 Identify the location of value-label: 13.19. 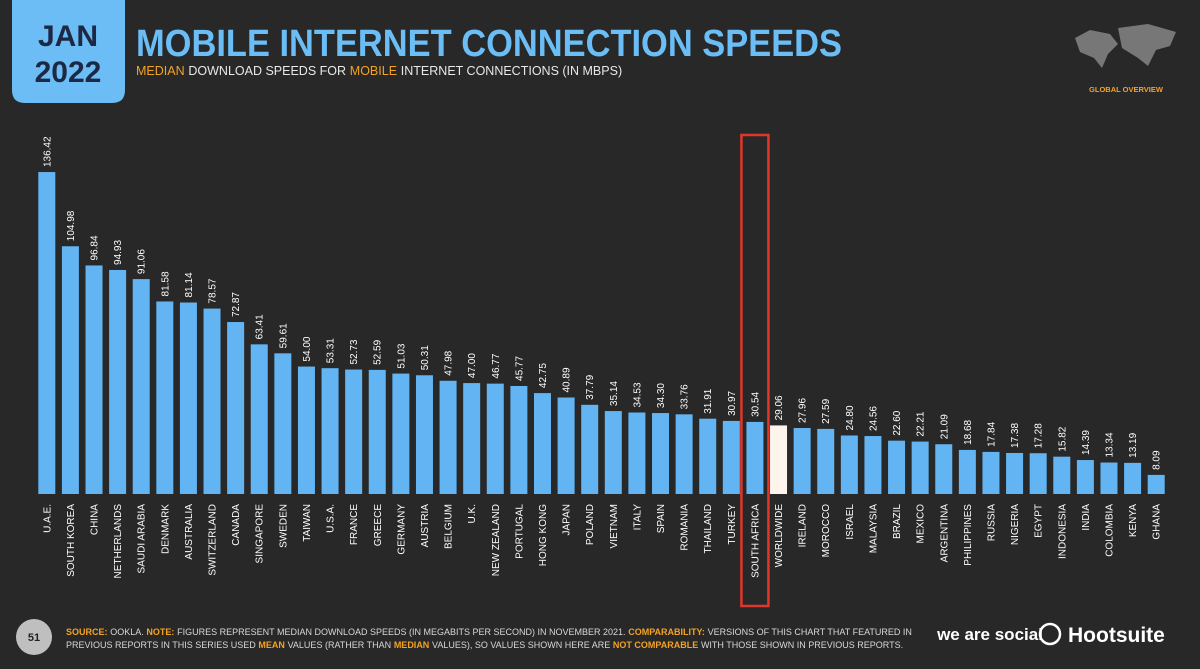
(1133, 444).